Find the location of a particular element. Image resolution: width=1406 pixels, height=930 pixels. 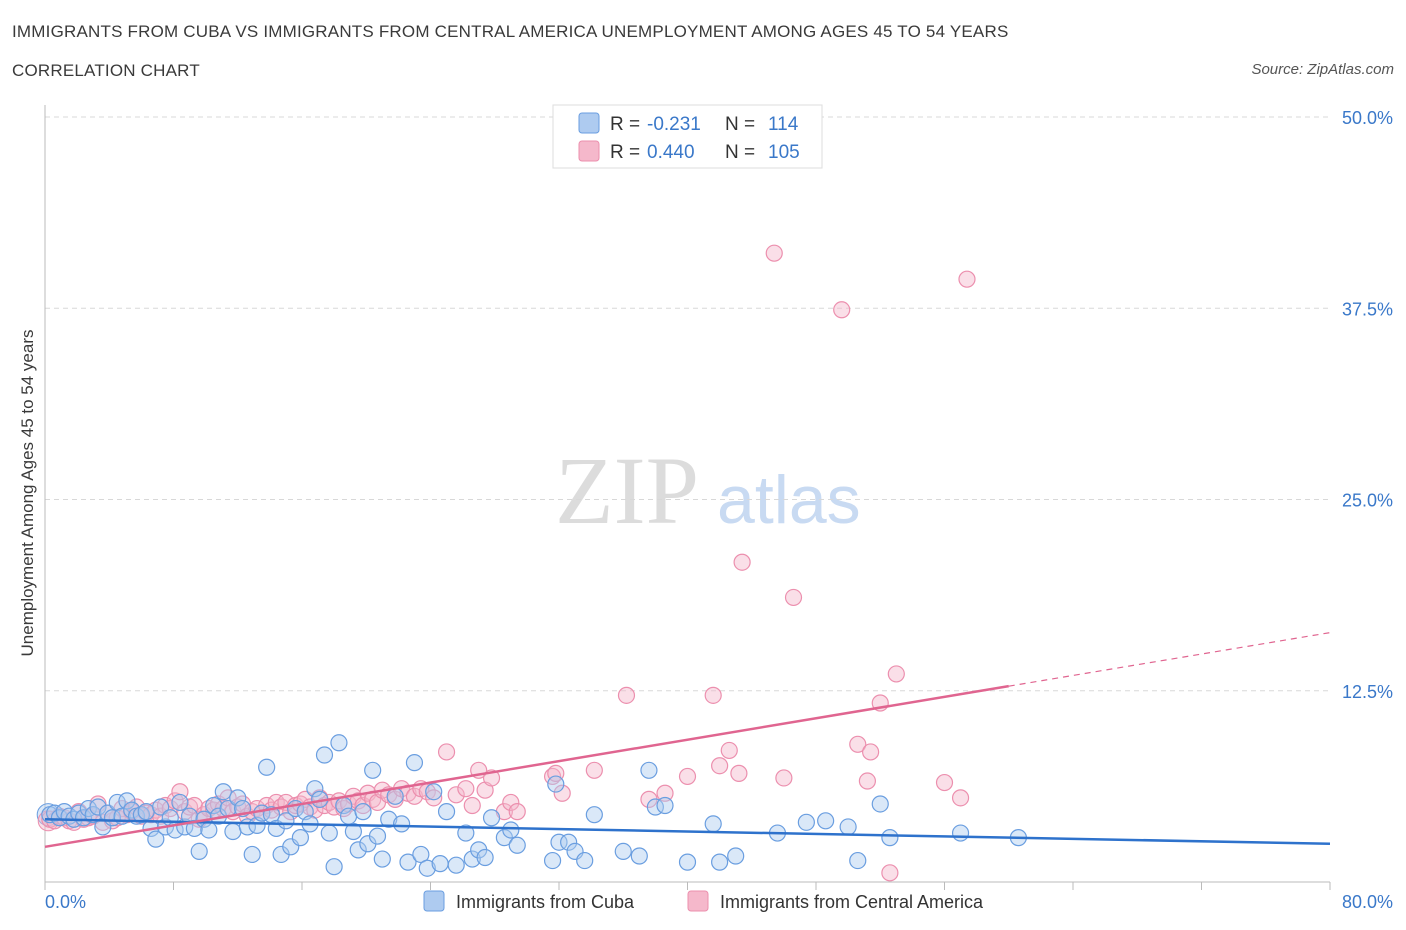

y-tick-label: 25.0% is located at coordinates (1367, 501).